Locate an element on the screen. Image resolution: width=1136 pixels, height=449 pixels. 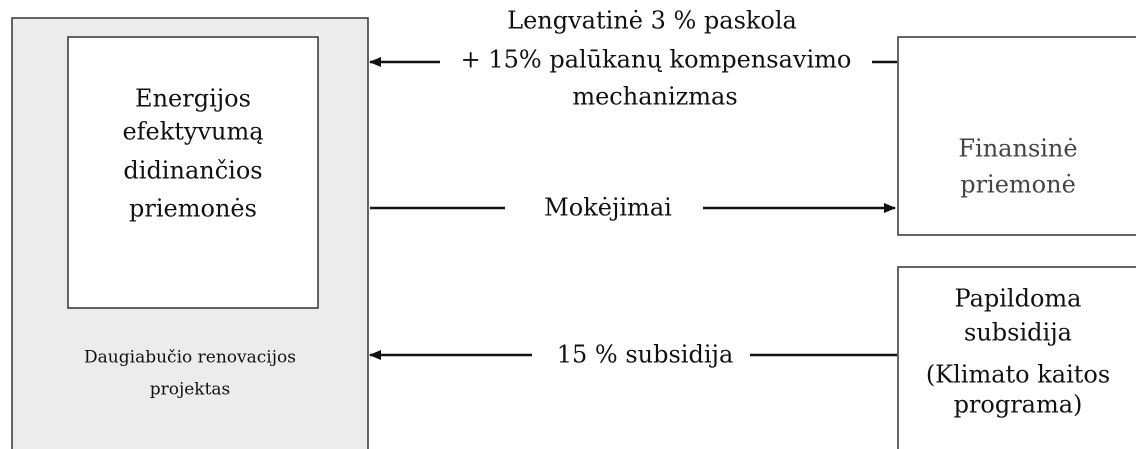
financial-box is located at coordinates (1016, 136).